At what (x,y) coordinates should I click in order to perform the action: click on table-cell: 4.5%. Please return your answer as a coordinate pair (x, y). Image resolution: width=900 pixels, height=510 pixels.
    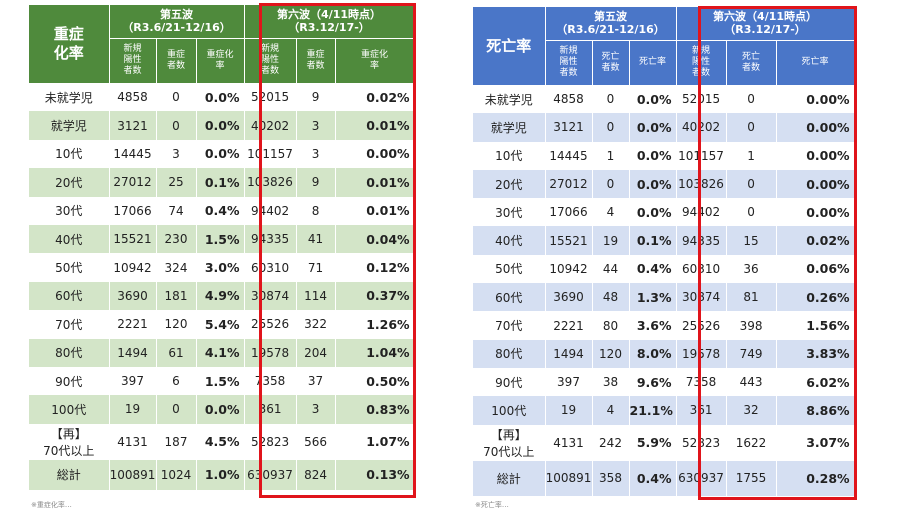
    Looking at the image, I should click on (220, 441).